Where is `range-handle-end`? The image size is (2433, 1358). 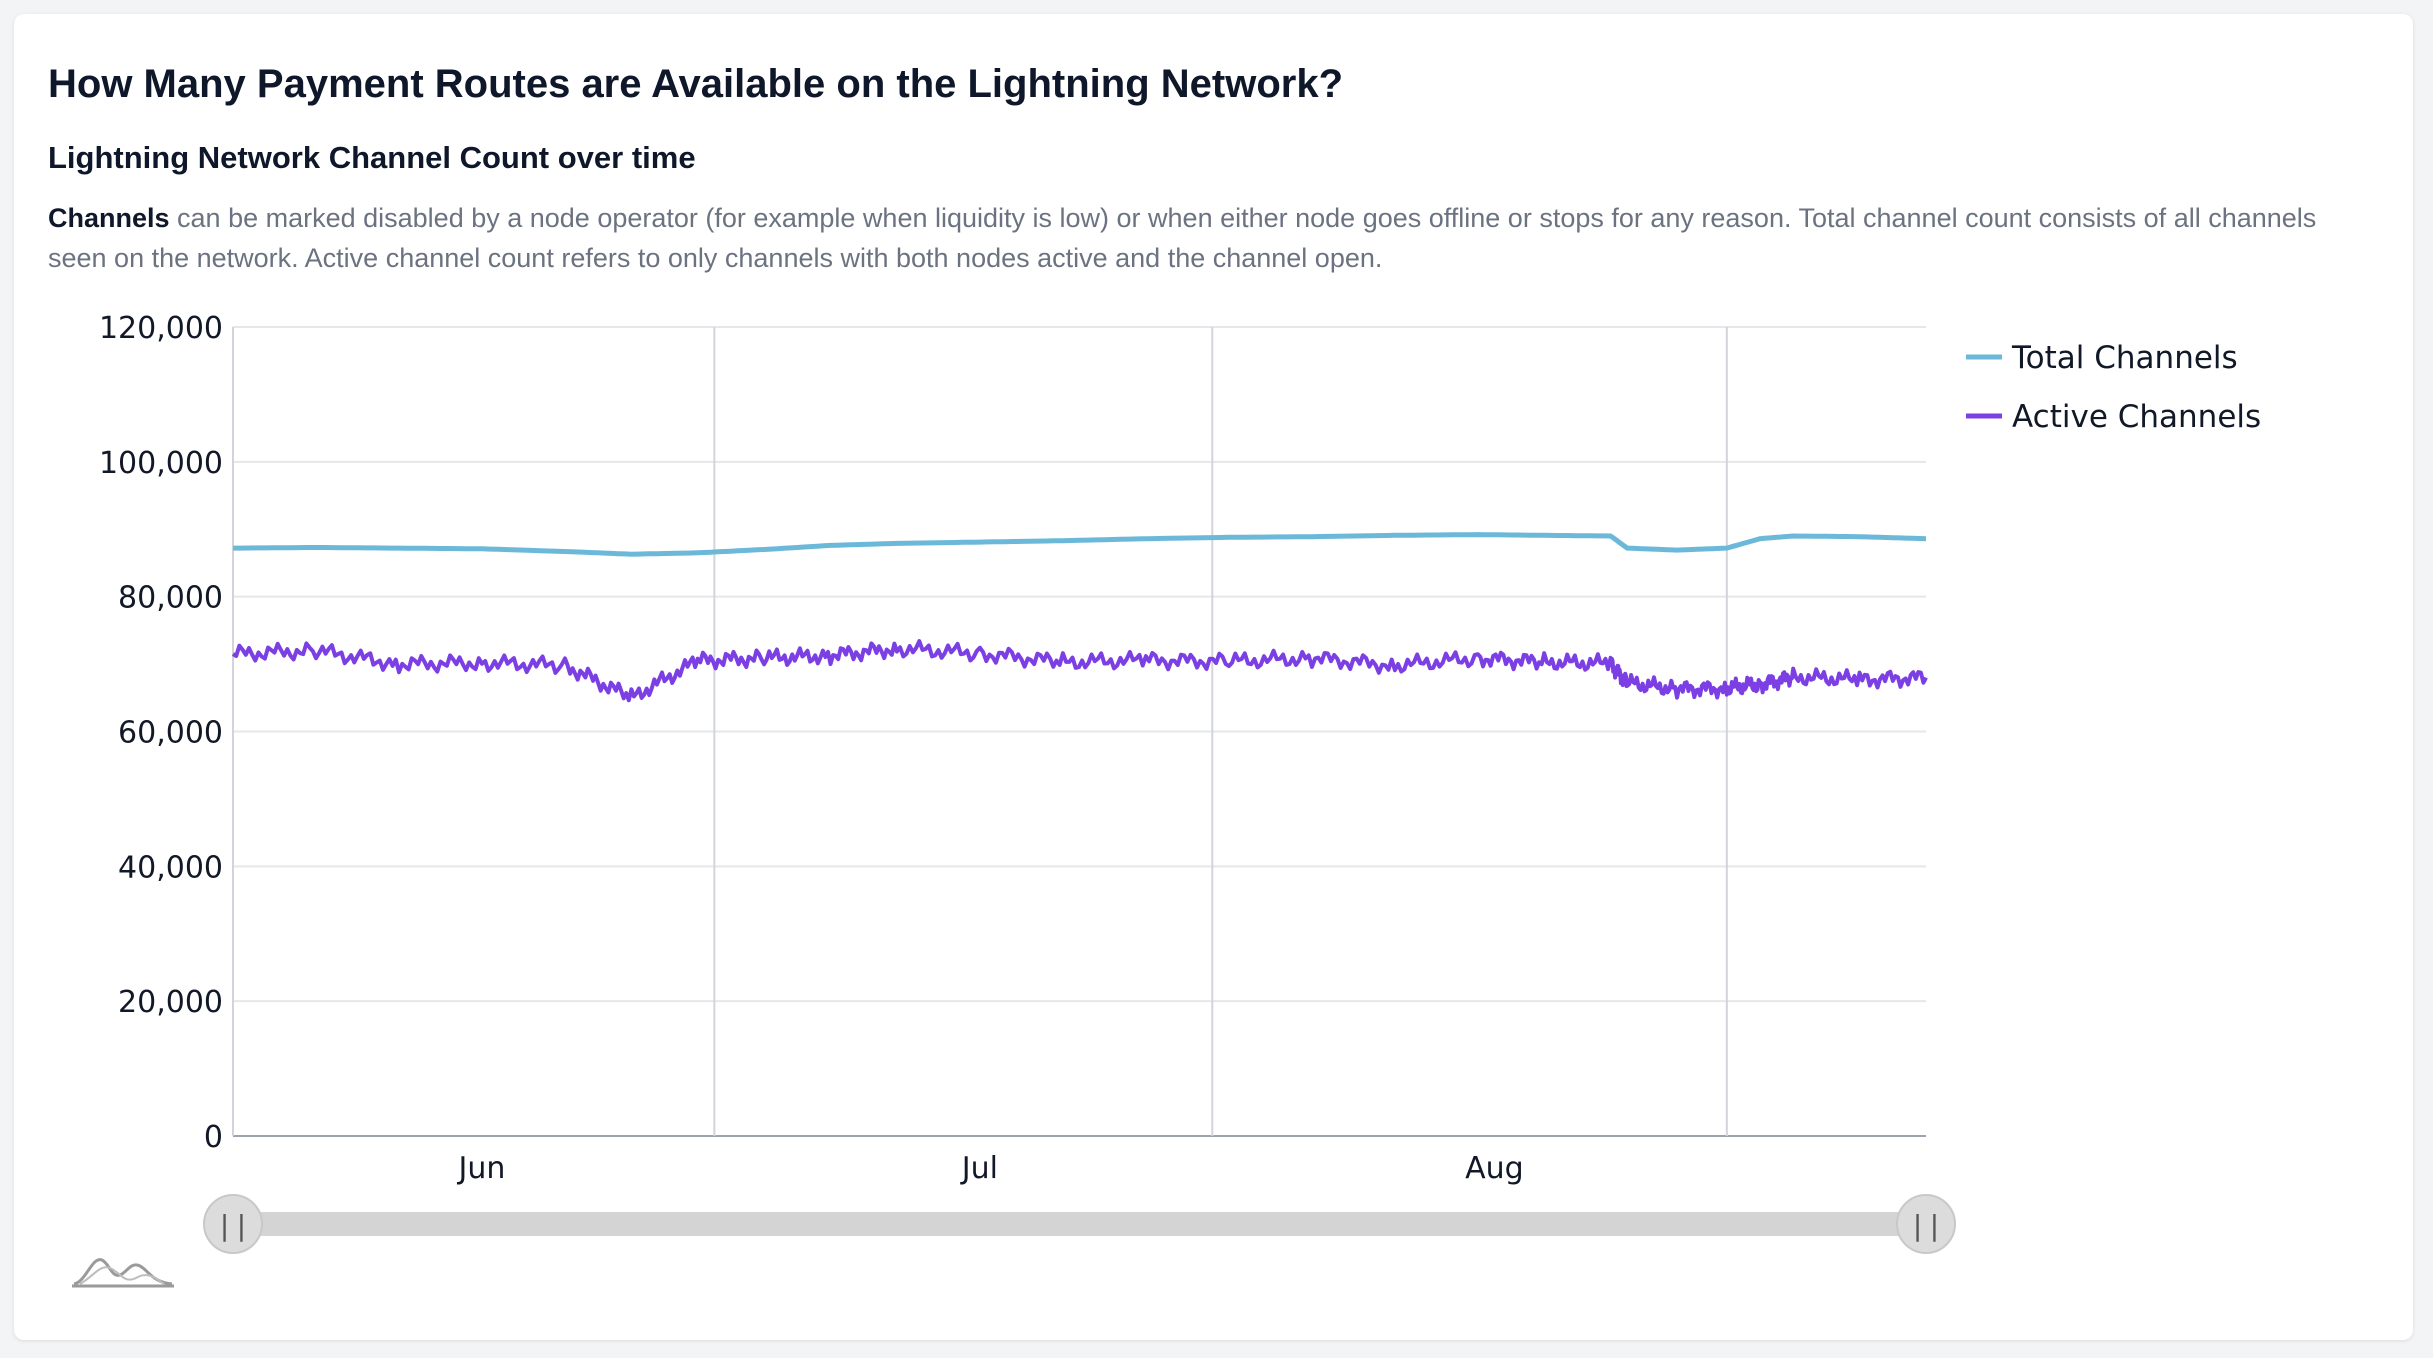
range-handle-end is located at coordinates (1926, 1224).